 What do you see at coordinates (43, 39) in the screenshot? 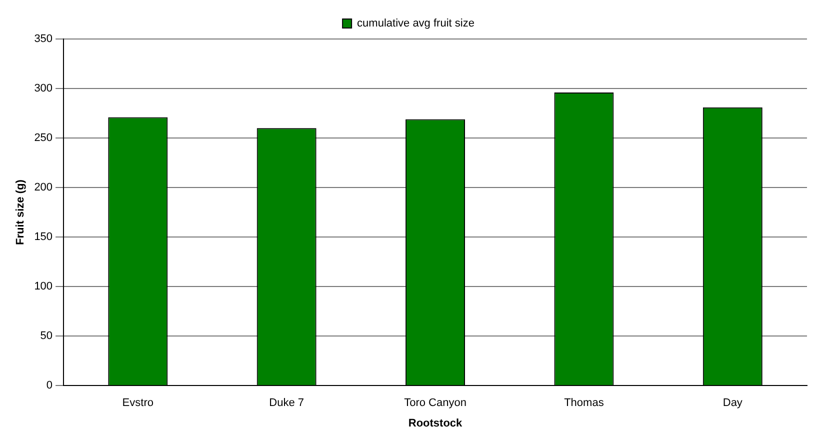
I see `y-tick-label: 350` at bounding box center [43, 39].